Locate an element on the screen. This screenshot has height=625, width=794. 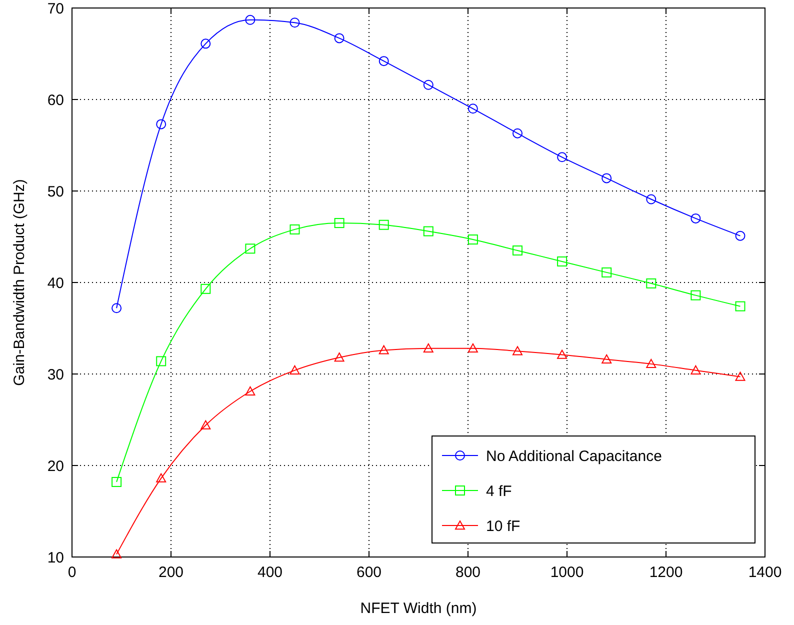
x-tick-label: 1000 is located at coordinates (567, 572).